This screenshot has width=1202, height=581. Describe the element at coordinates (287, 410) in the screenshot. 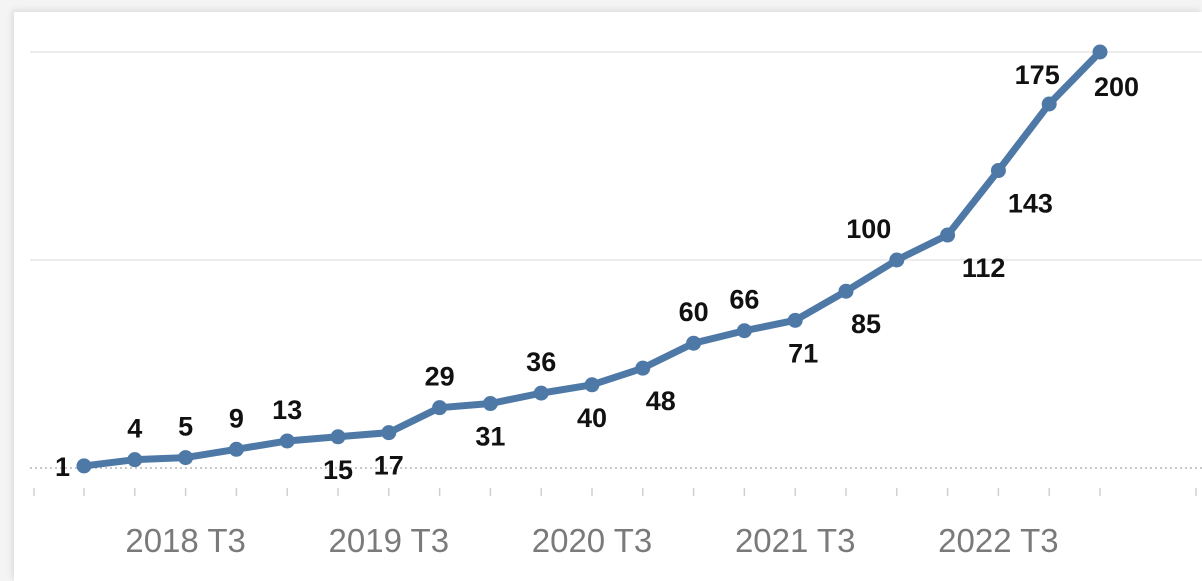

I see `data-label-4: 13` at that location.